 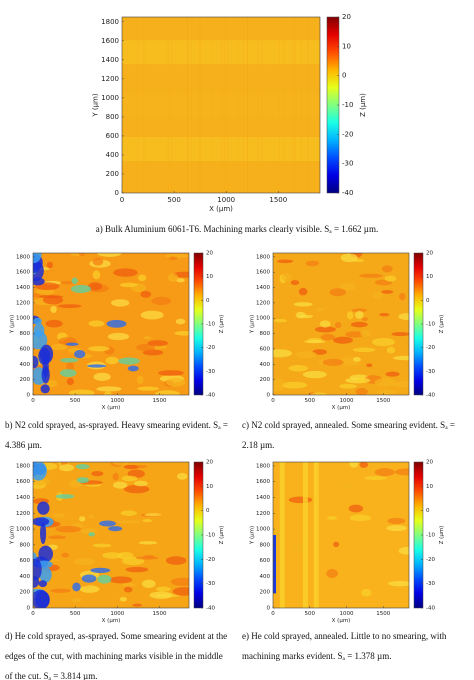 What do you see at coordinates (269, 396) in the screenshot?
I see `y-tick-label: 0` at bounding box center [269, 396].